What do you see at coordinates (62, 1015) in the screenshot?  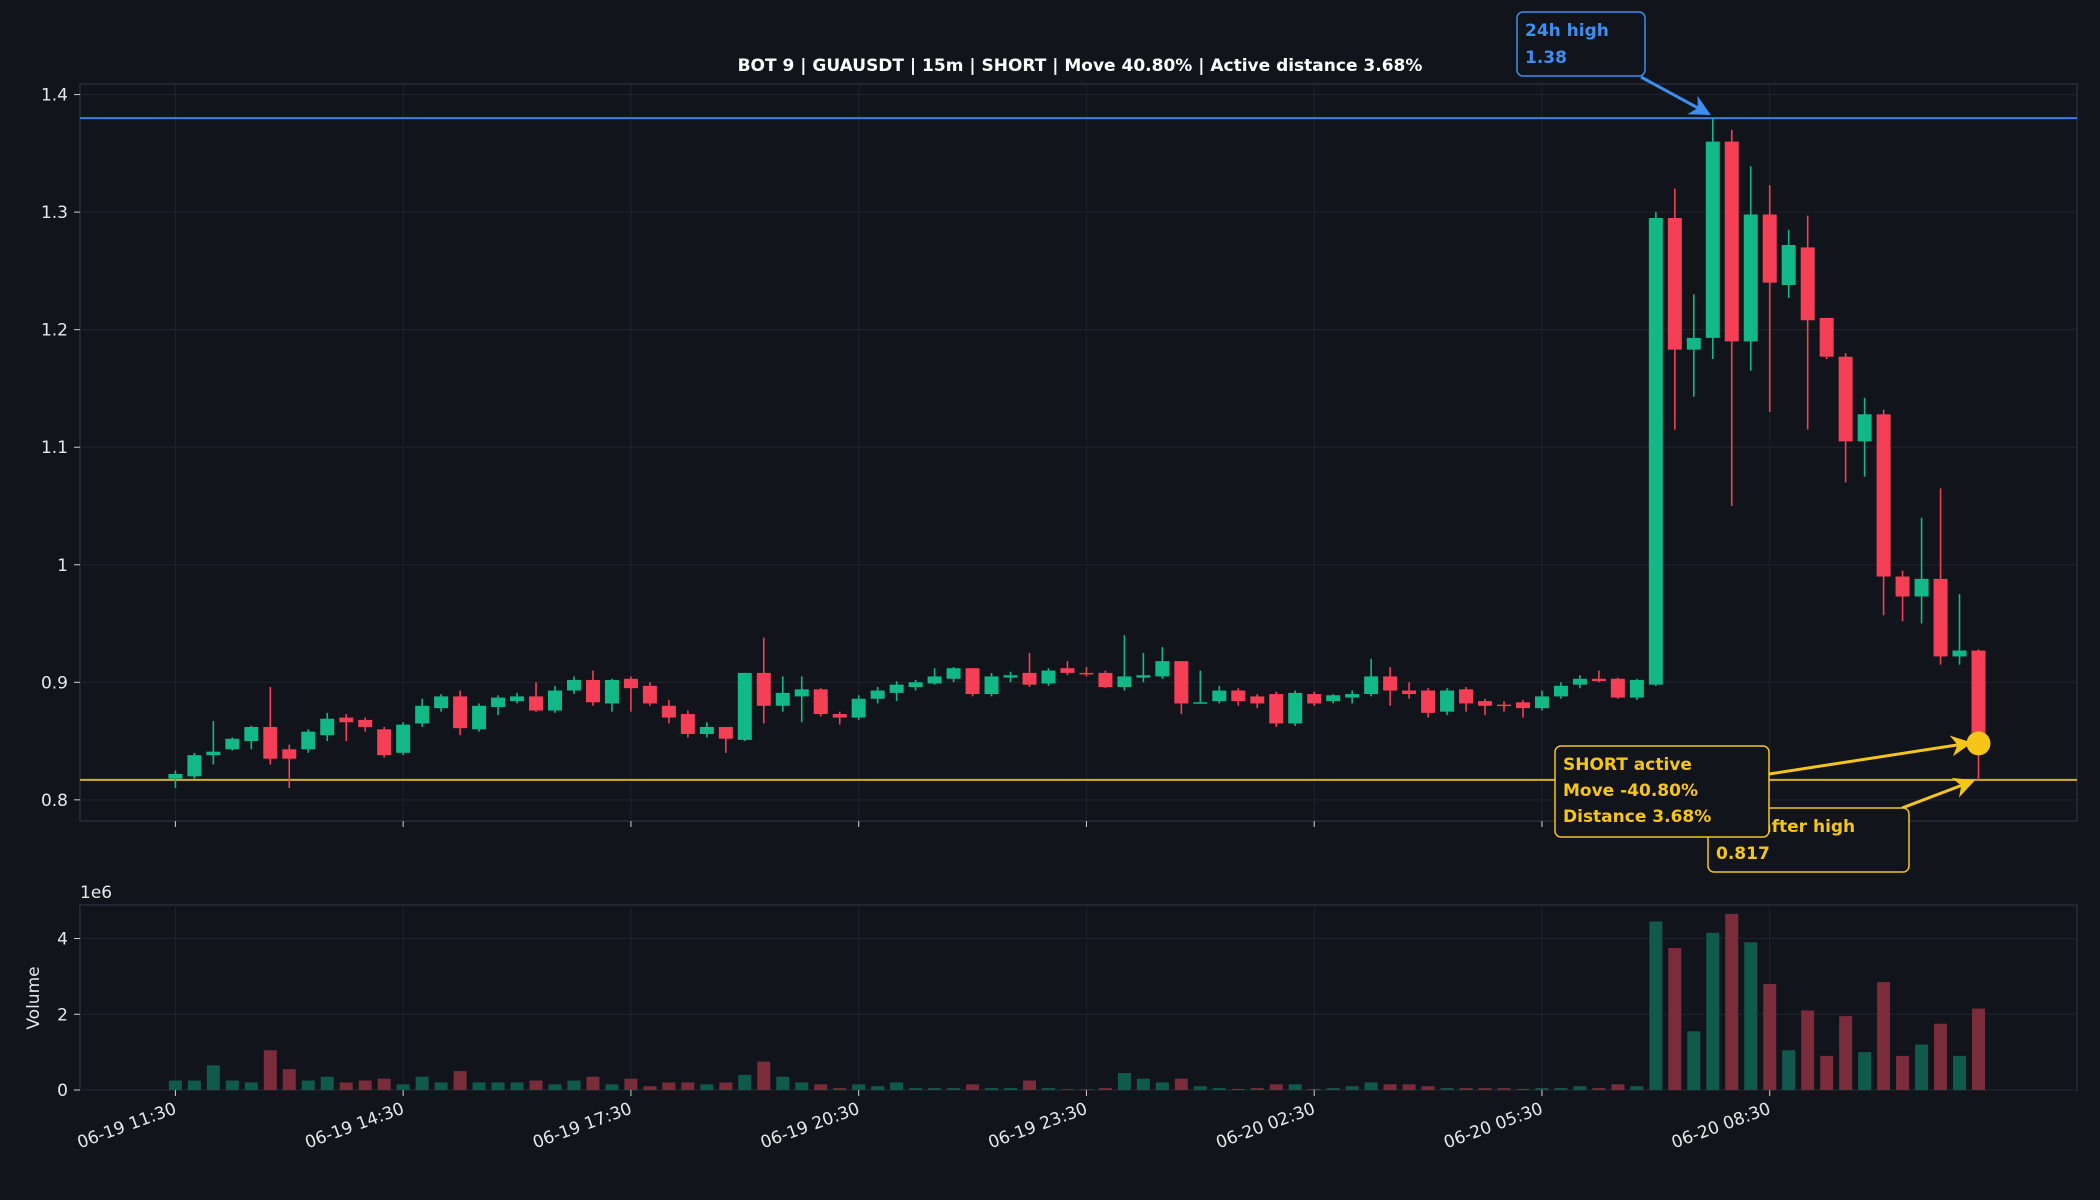 I see `y-tick-label: 2` at bounding box center [62, 1015].